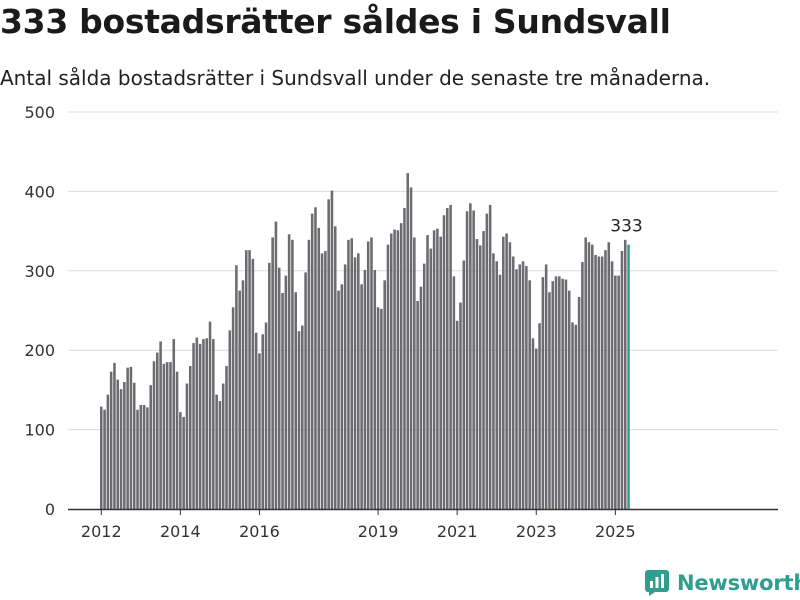  I want to click on y-axis-labels: 0 100 200 300 400 500, so click(39, 311).